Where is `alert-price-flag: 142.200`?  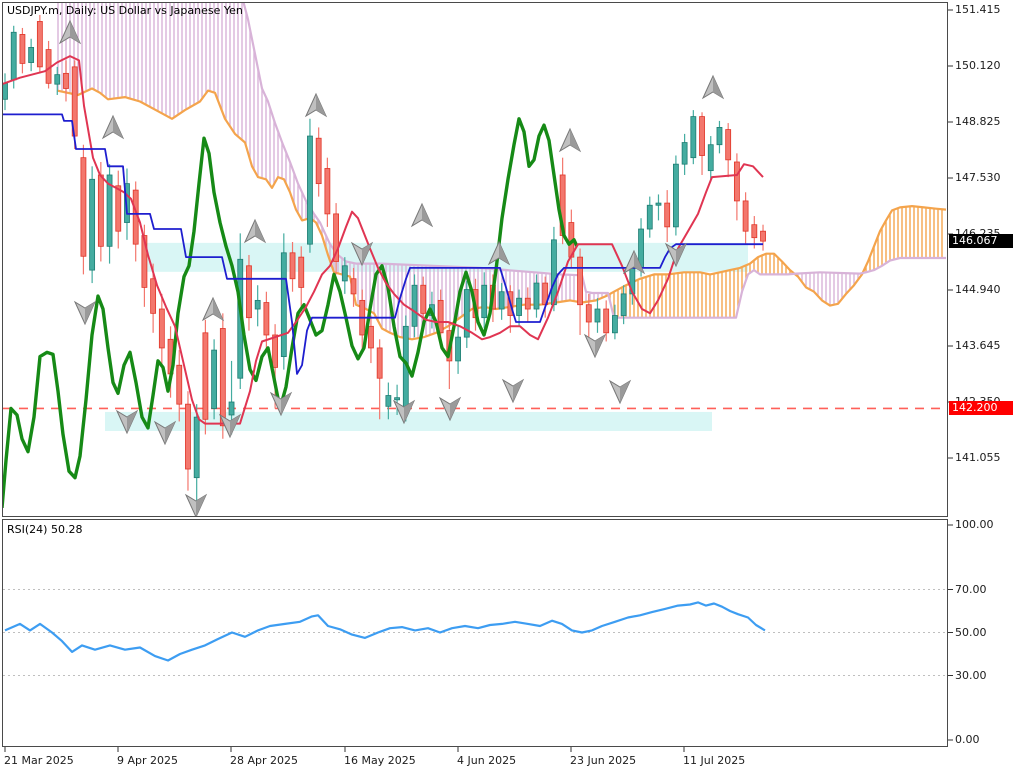 alert-price-flag: 142.200 is located at coordinates (981, 408).